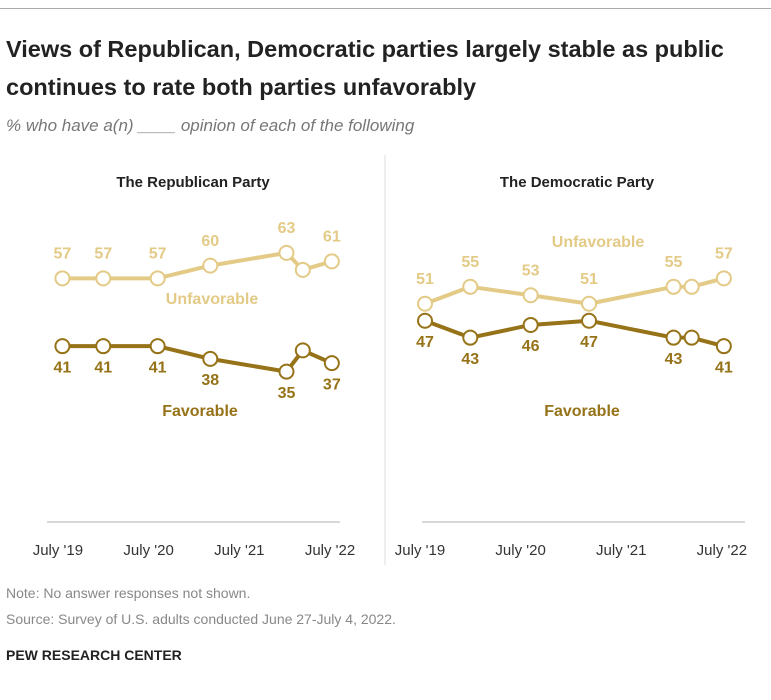  I want to click on data-label: 63, so click(287, 228).